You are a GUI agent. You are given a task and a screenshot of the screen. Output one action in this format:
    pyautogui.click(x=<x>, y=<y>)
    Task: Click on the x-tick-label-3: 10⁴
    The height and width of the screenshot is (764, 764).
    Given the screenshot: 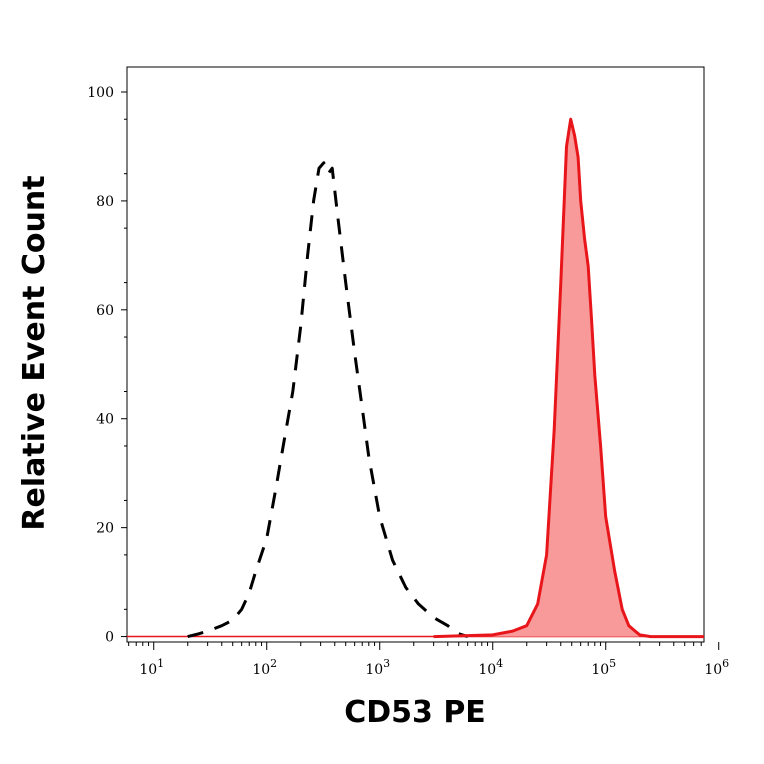 What is the action you would take?
    pyautogui.click(x=490, y=667)
    